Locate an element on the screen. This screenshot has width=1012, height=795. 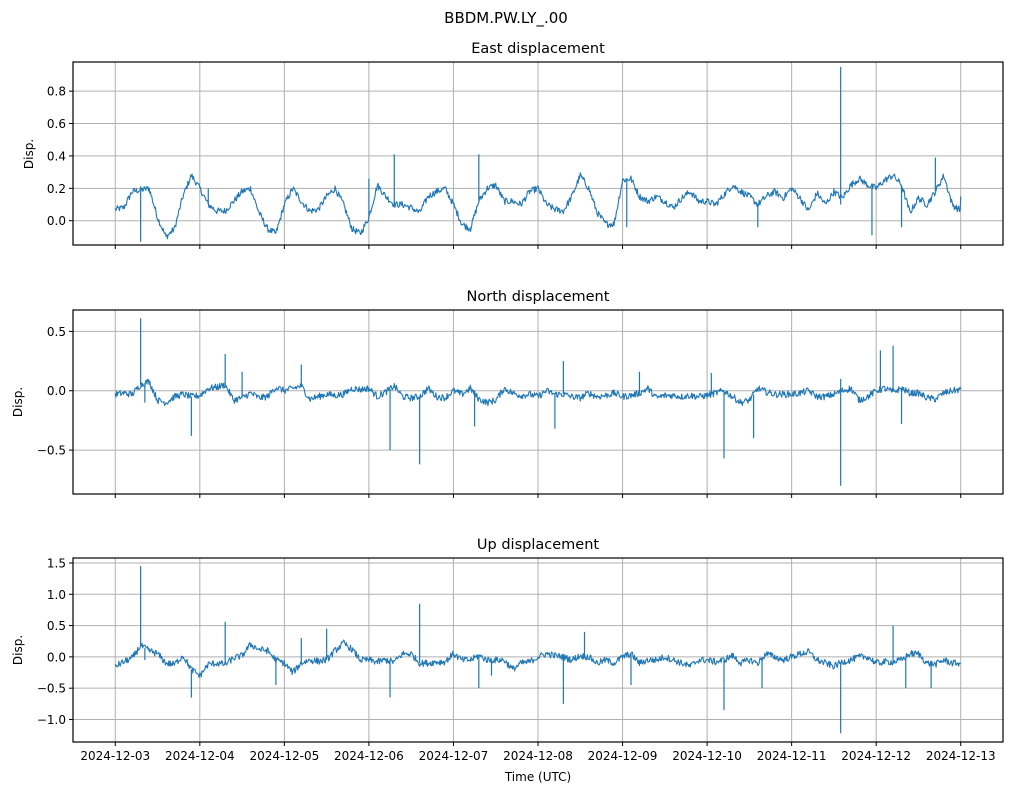
north-ylabel: Disp. is located at coordinates (18, 402).